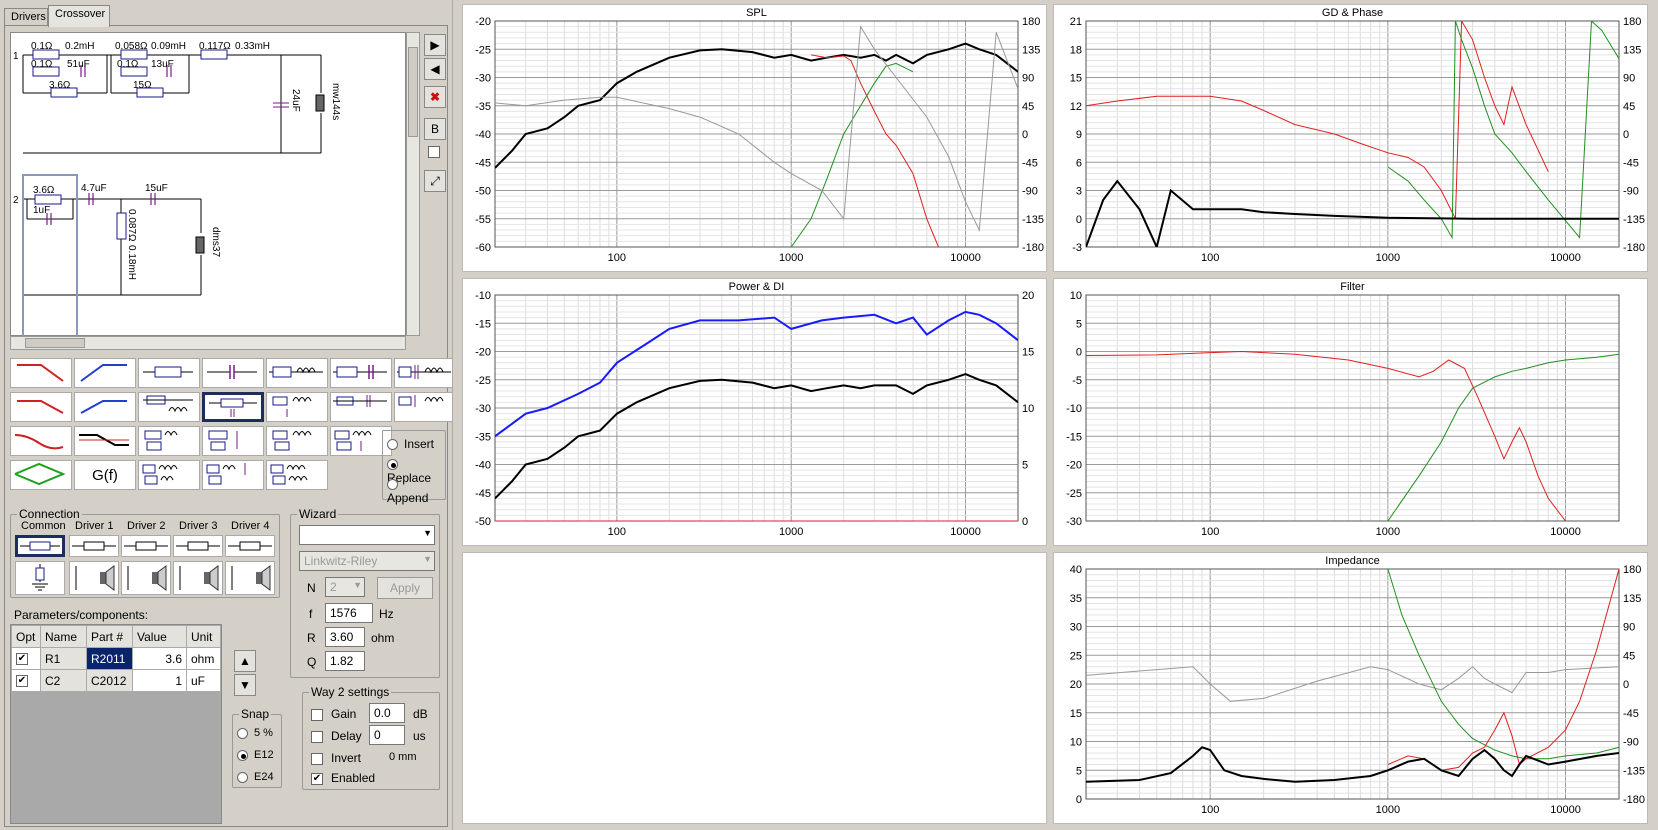 The width and height of the screenshot is (1658, 830). What do you see at coordinates (109, 680) in the screenshot?
I see `row-part: C2012` at bounding box center [109, 680].